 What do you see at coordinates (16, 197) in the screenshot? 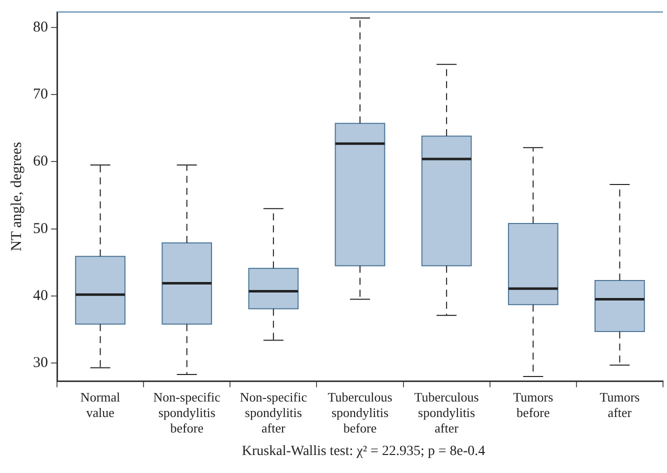
I see `y-axis-title: NT angle, degrees` at bounding box center [16, 197].